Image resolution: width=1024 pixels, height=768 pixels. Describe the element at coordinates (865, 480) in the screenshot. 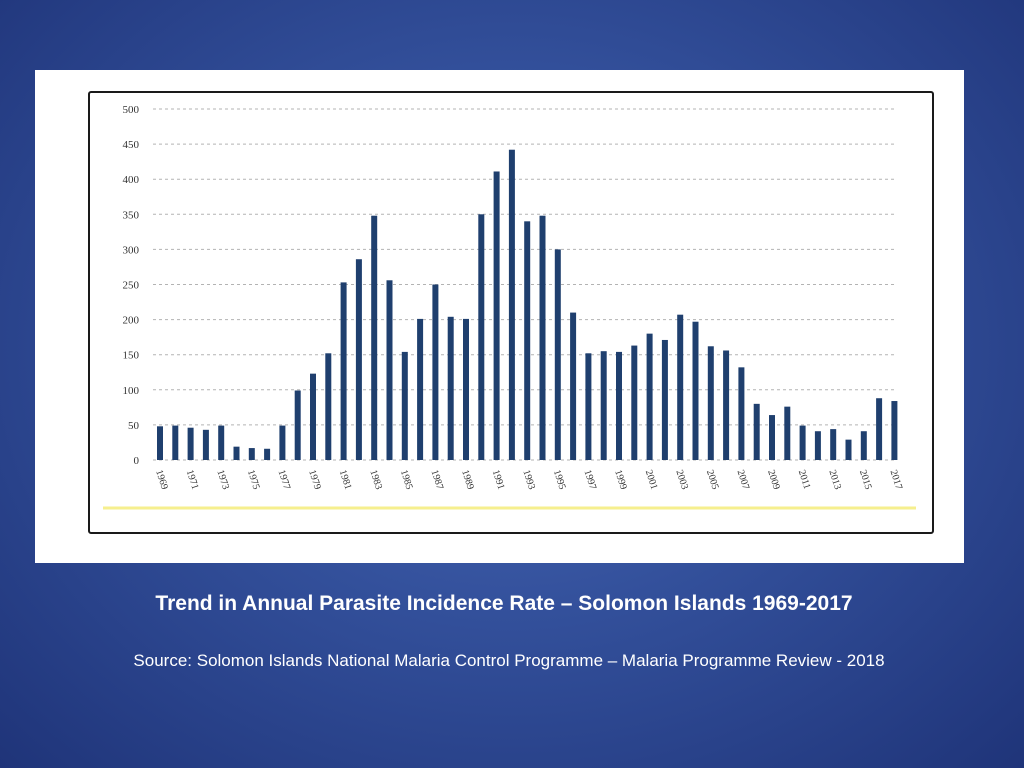

I see `x-tick-label: 2015` at that location.